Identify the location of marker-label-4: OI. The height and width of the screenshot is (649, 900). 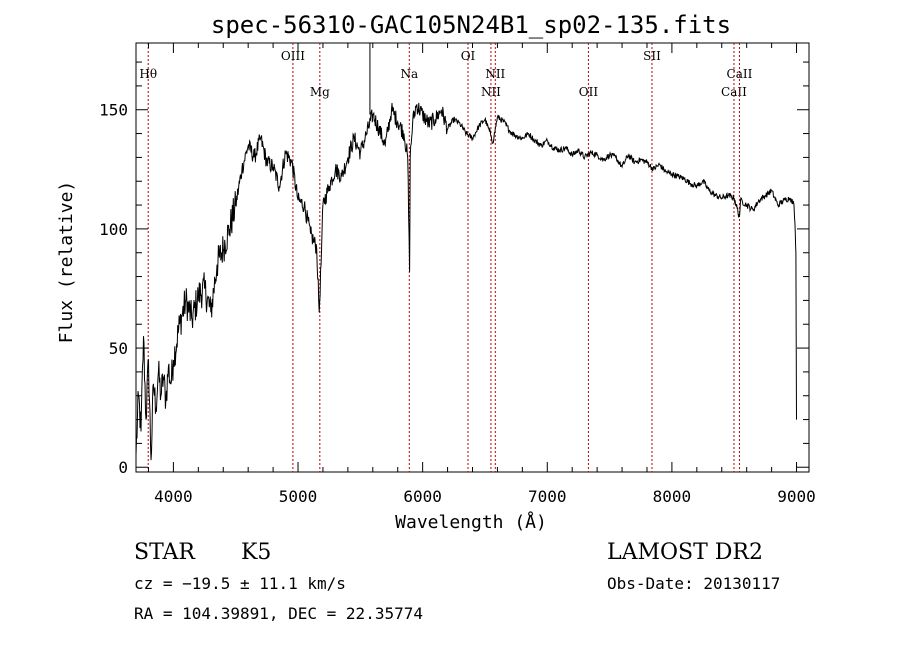
(468, 56).